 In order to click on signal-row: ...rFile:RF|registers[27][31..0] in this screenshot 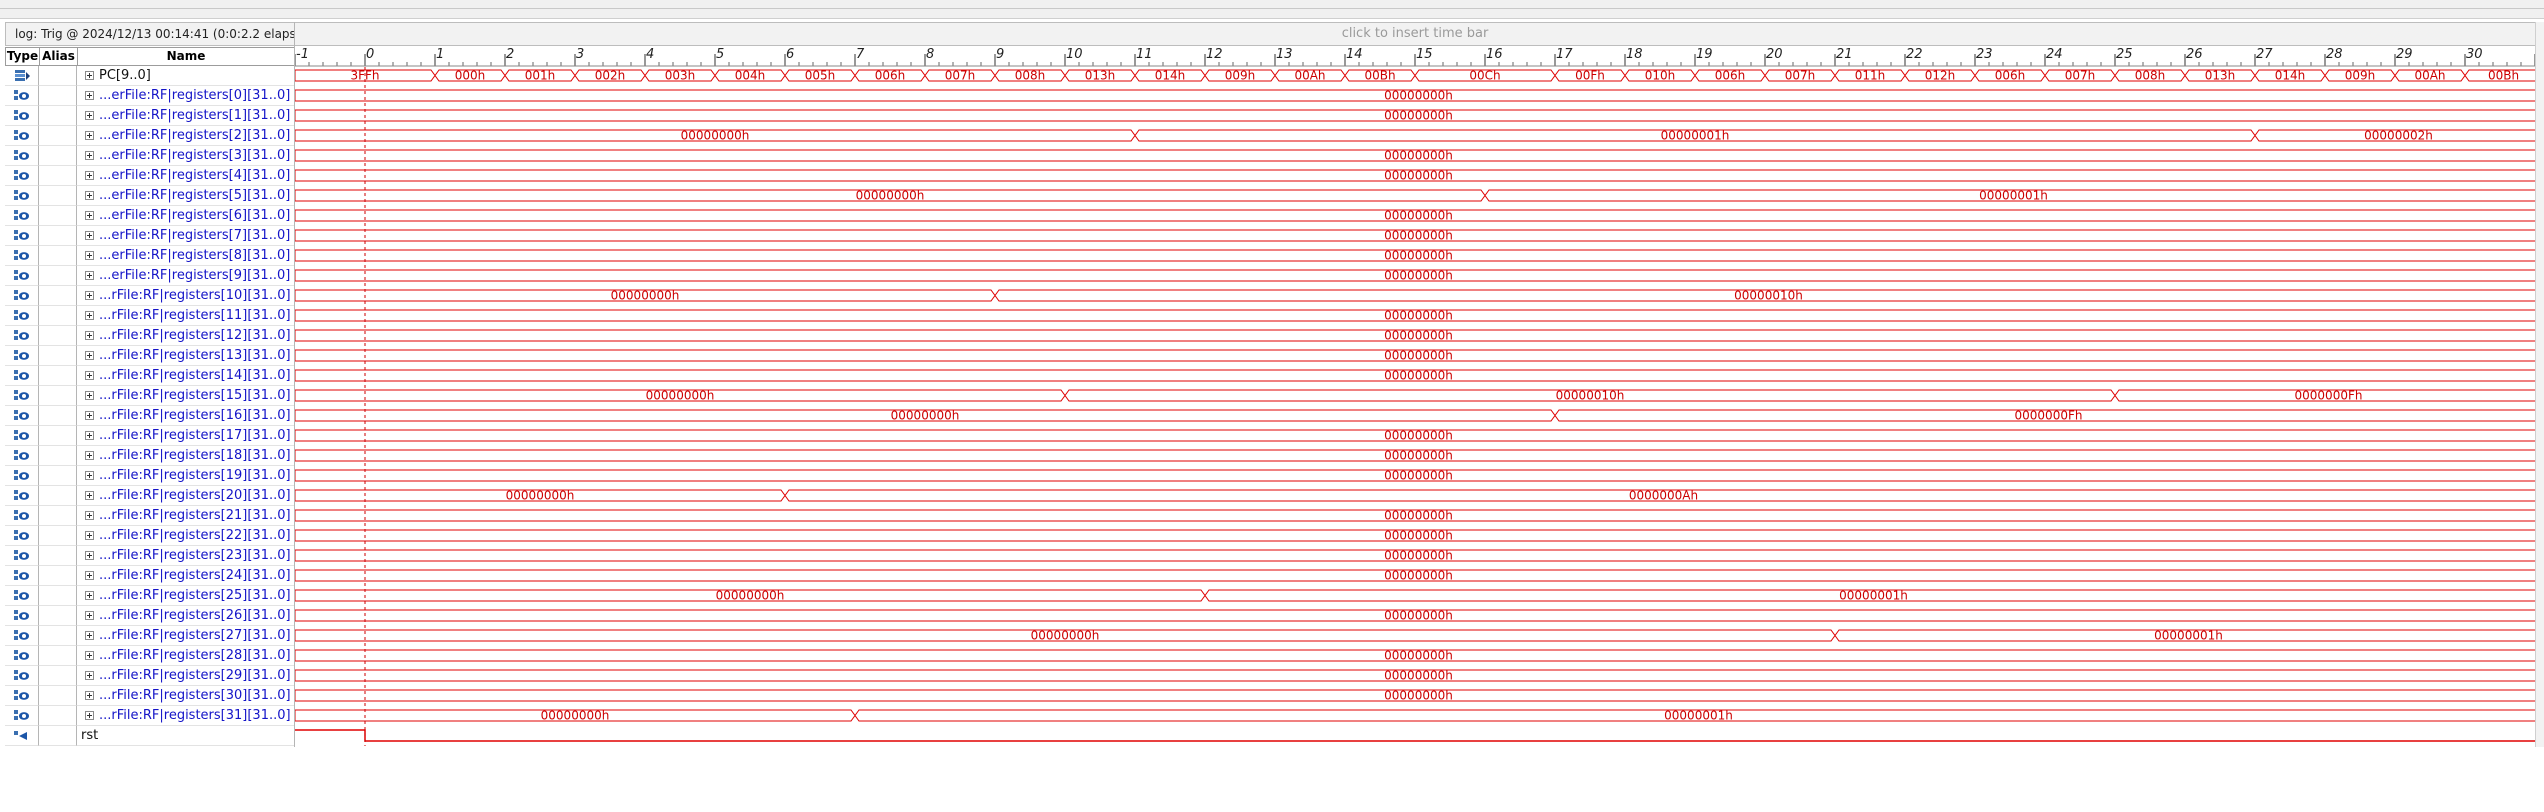, I will do `click(150, 636)`.